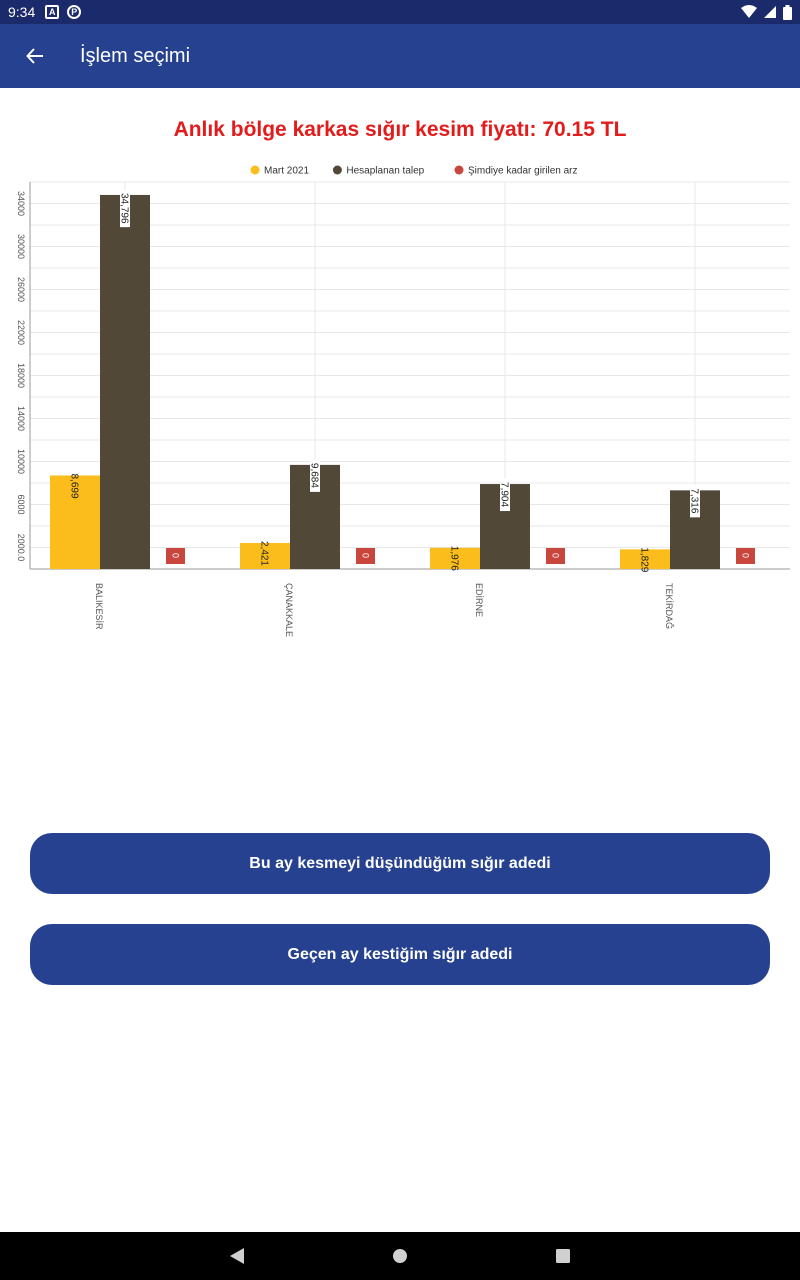  What do you see at coordinates (385, 171) in the screenshot?
I see `legend-label: Hesaplanan talep` at bounding box center [385, 171].